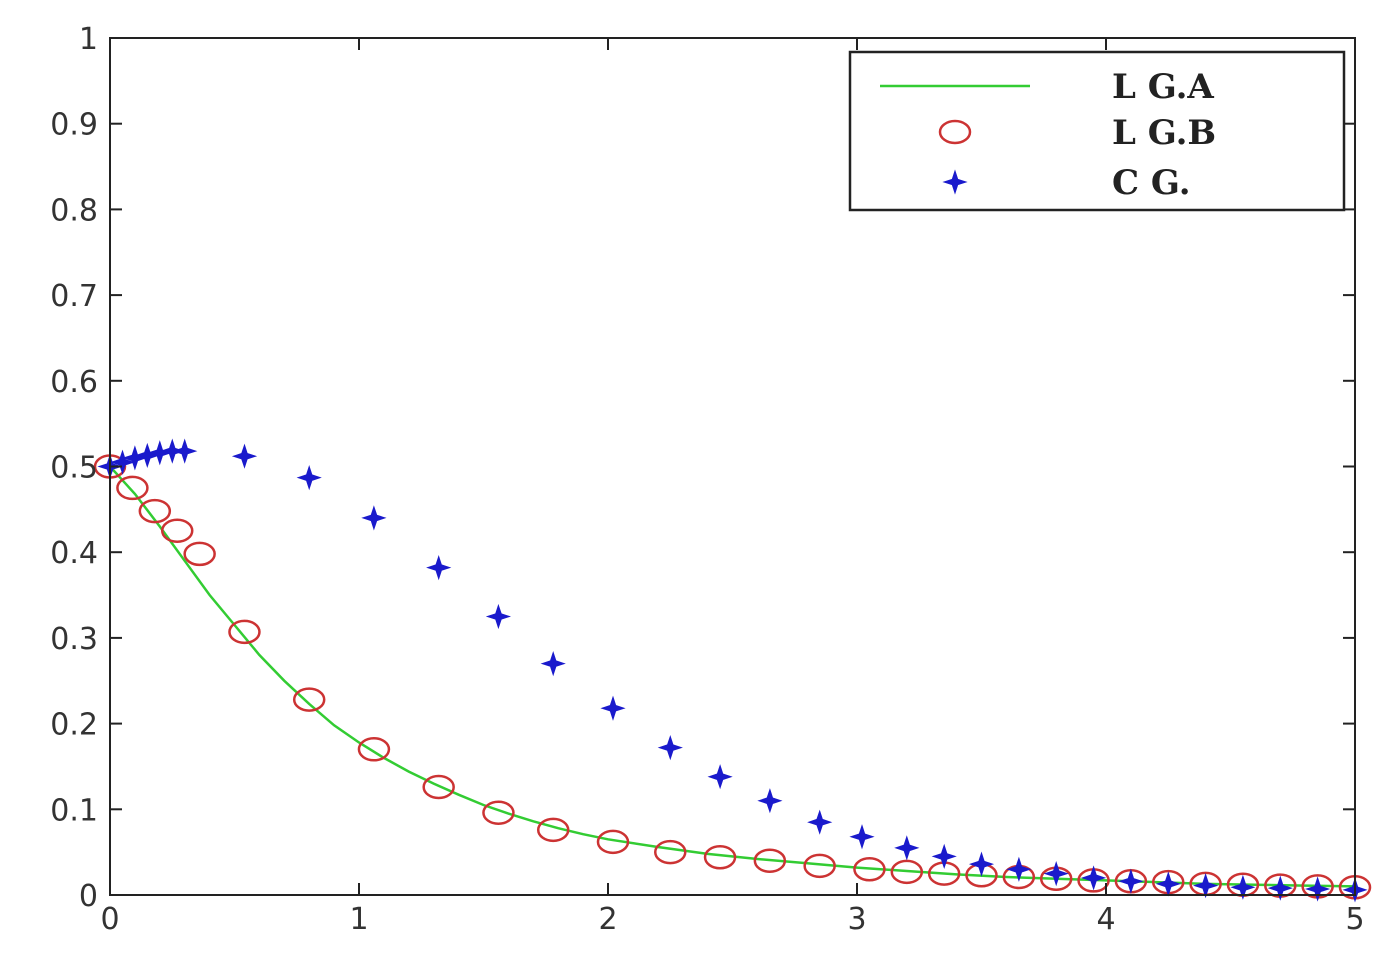 The image size is (1389, 963). Describe the element at coordinates (1164, 133) in the screenshot. I see `legend-label: L G.B` at that location.